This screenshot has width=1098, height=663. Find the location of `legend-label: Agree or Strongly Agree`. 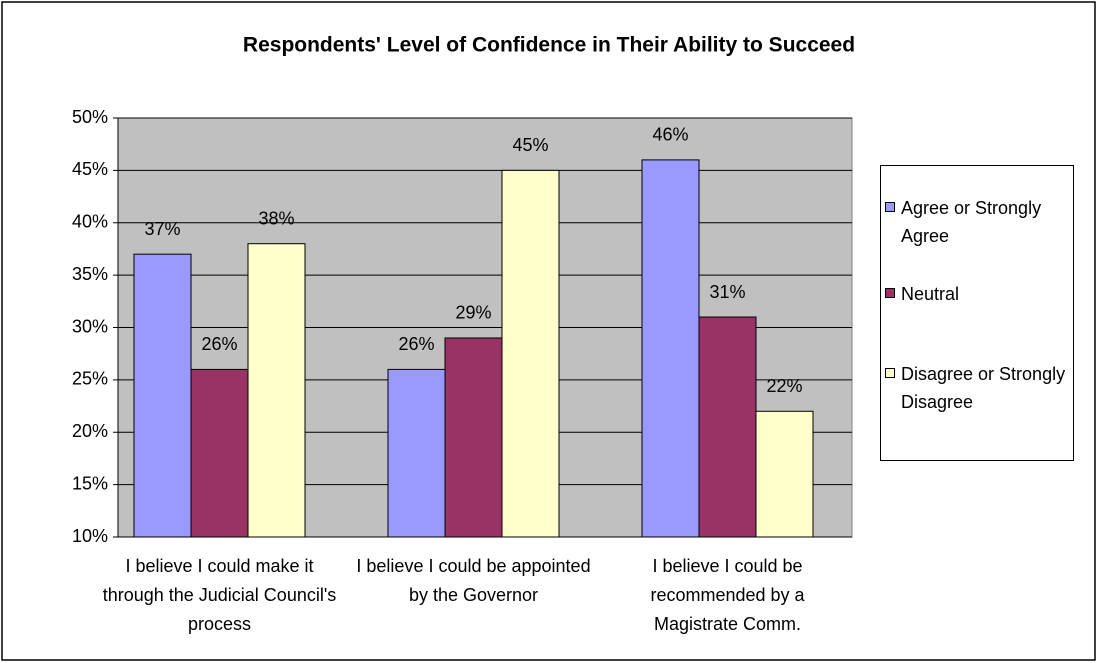

legend-label: Agree or Strongly Agree is located at coordinates (971, 222).